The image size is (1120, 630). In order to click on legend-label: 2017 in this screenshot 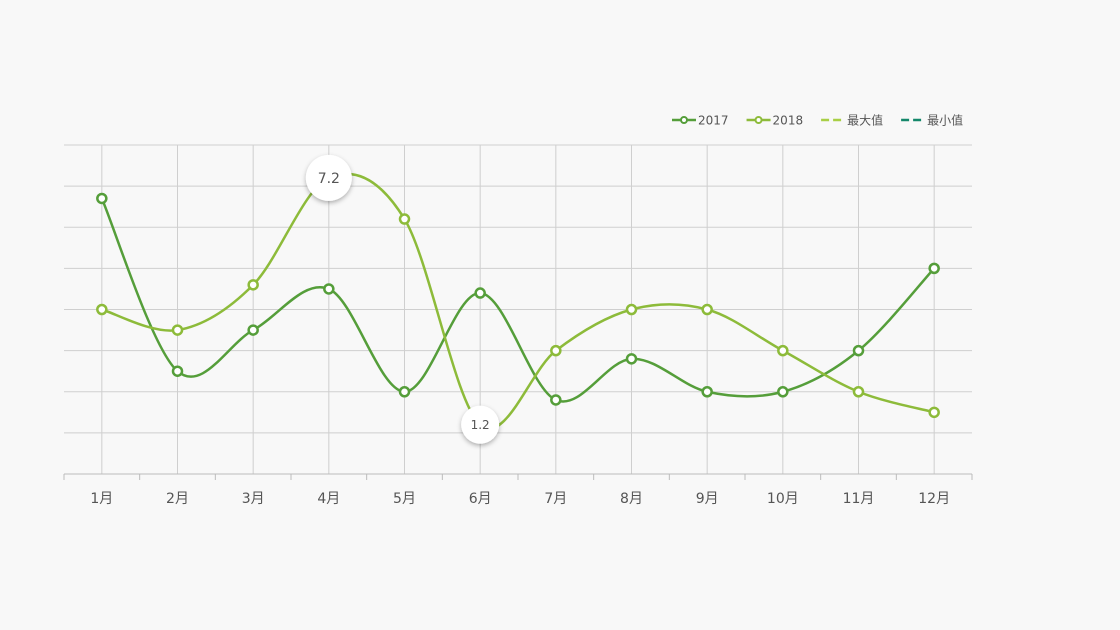, I will do `click(713, 121)`.